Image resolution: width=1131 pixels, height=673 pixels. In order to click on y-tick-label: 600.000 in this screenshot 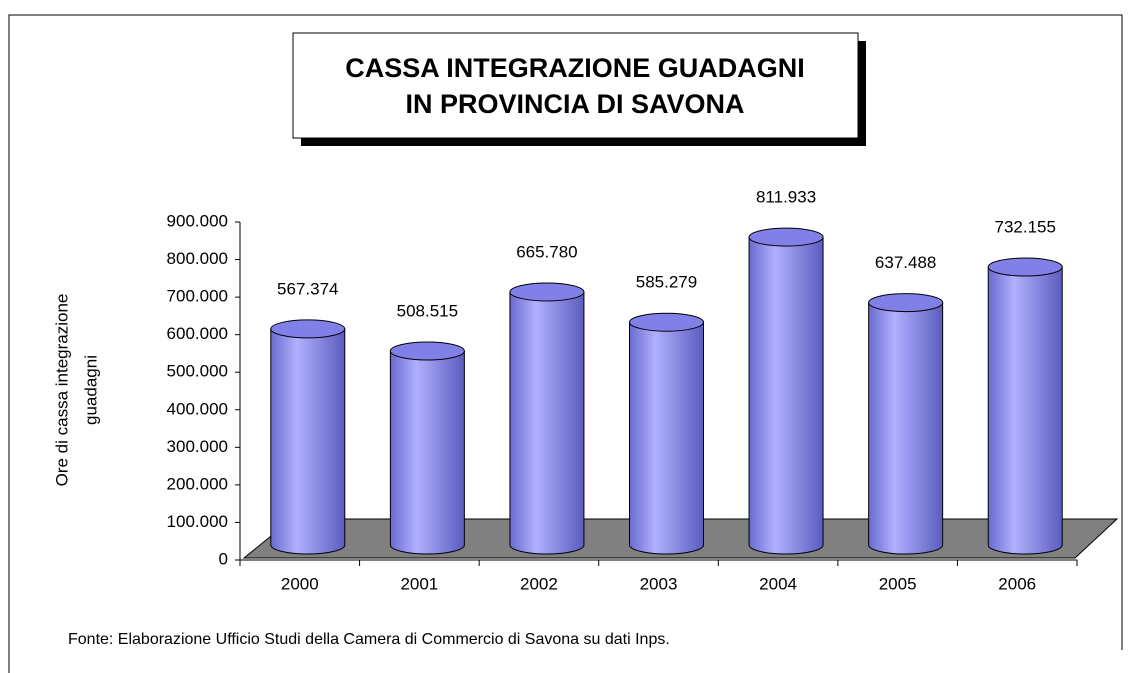, I will do `click(197, 333)`.